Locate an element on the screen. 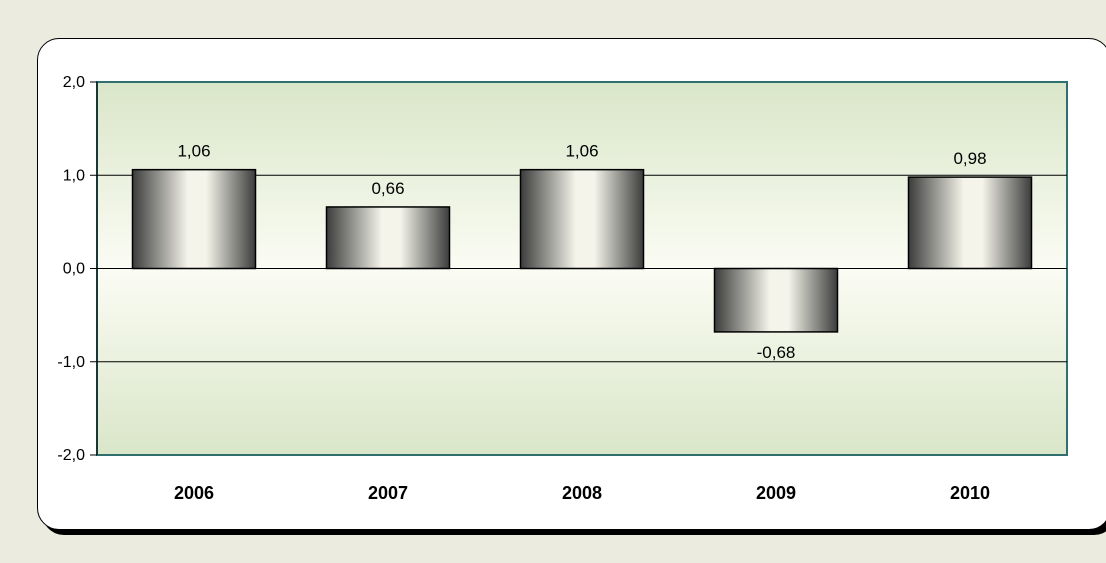 This screenshot has height=563, width=1106. x-axis-labels: 2006 2007 2008 2009 2010 is located at coordinates (582, 493).